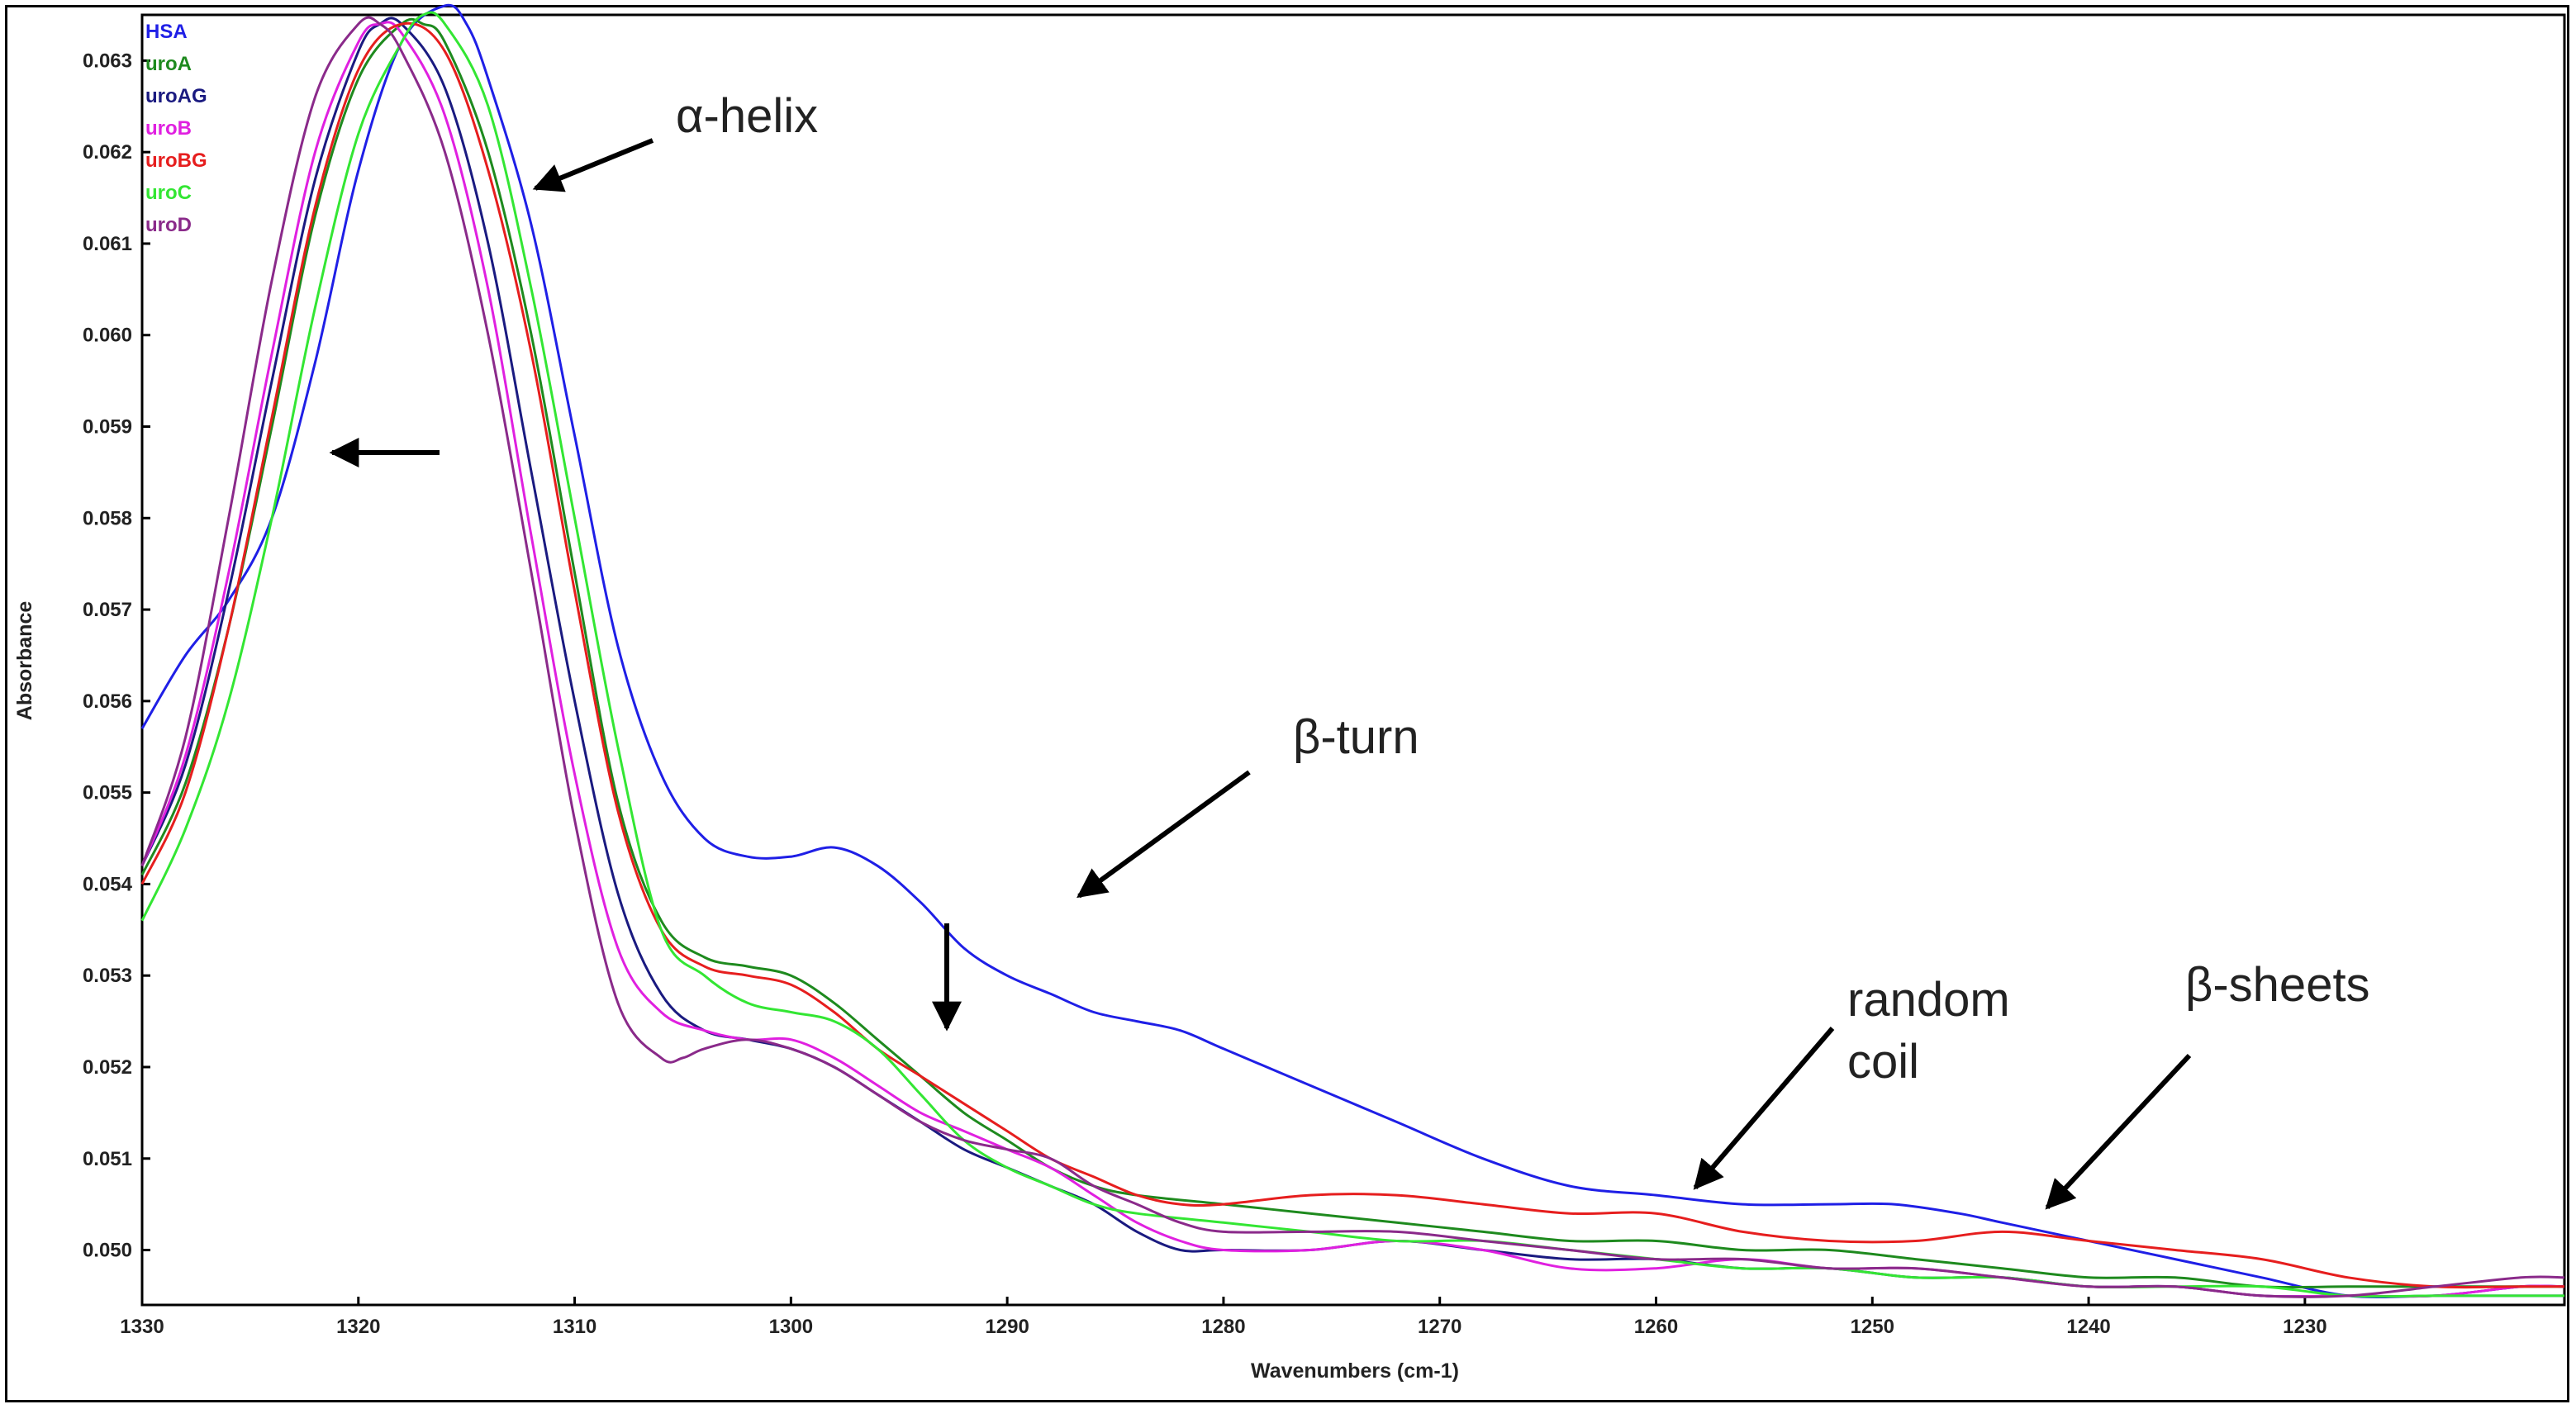 This screenshot has height=1409, width=2576. Describe the element at coordinates (1928, 1000) in the screenshot. I see `annotation-random: random` at that location.